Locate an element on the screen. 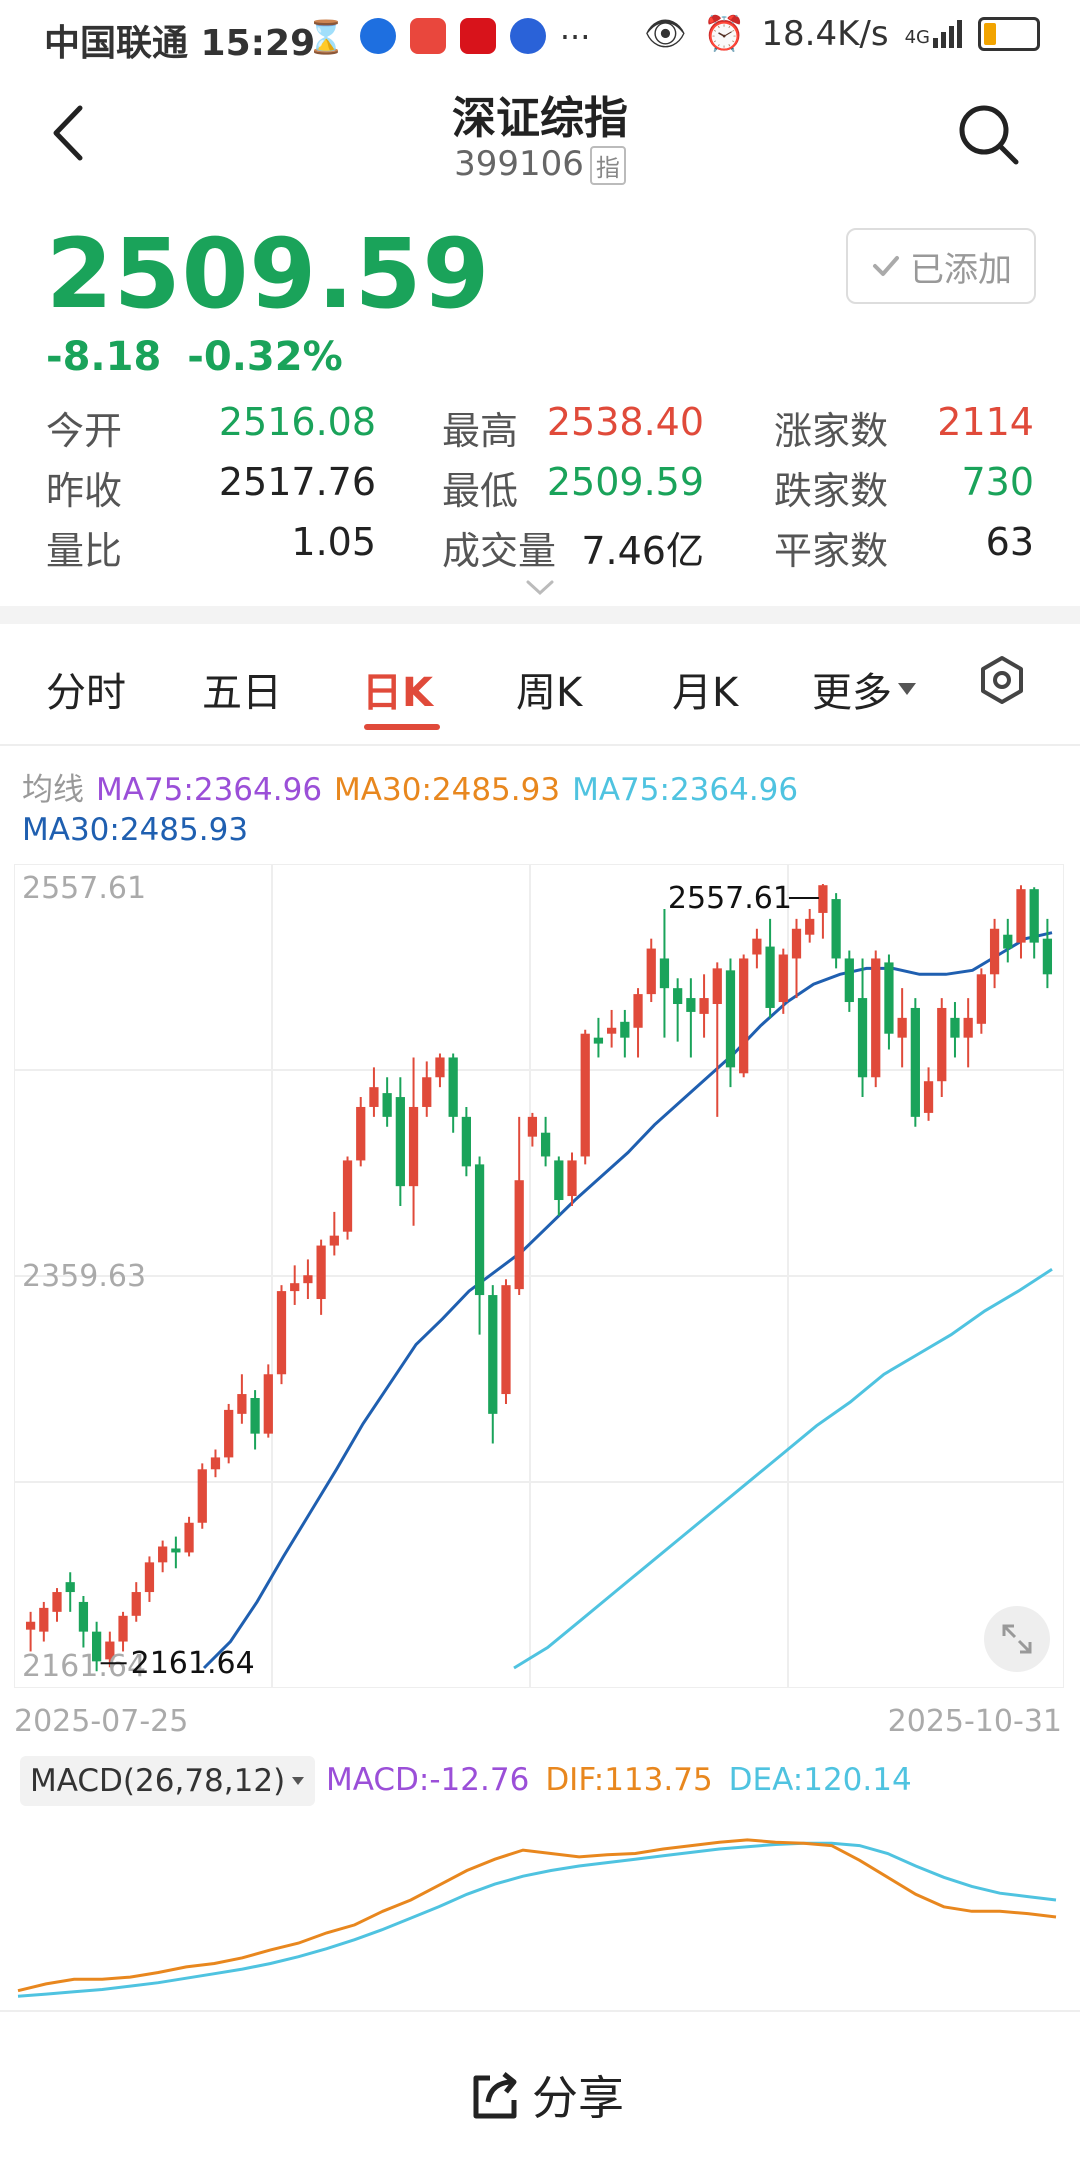 The height and width of the screenshot is (2162, 1080). watchlist-added-label: 已添加 is located at coordinates (961, 269).